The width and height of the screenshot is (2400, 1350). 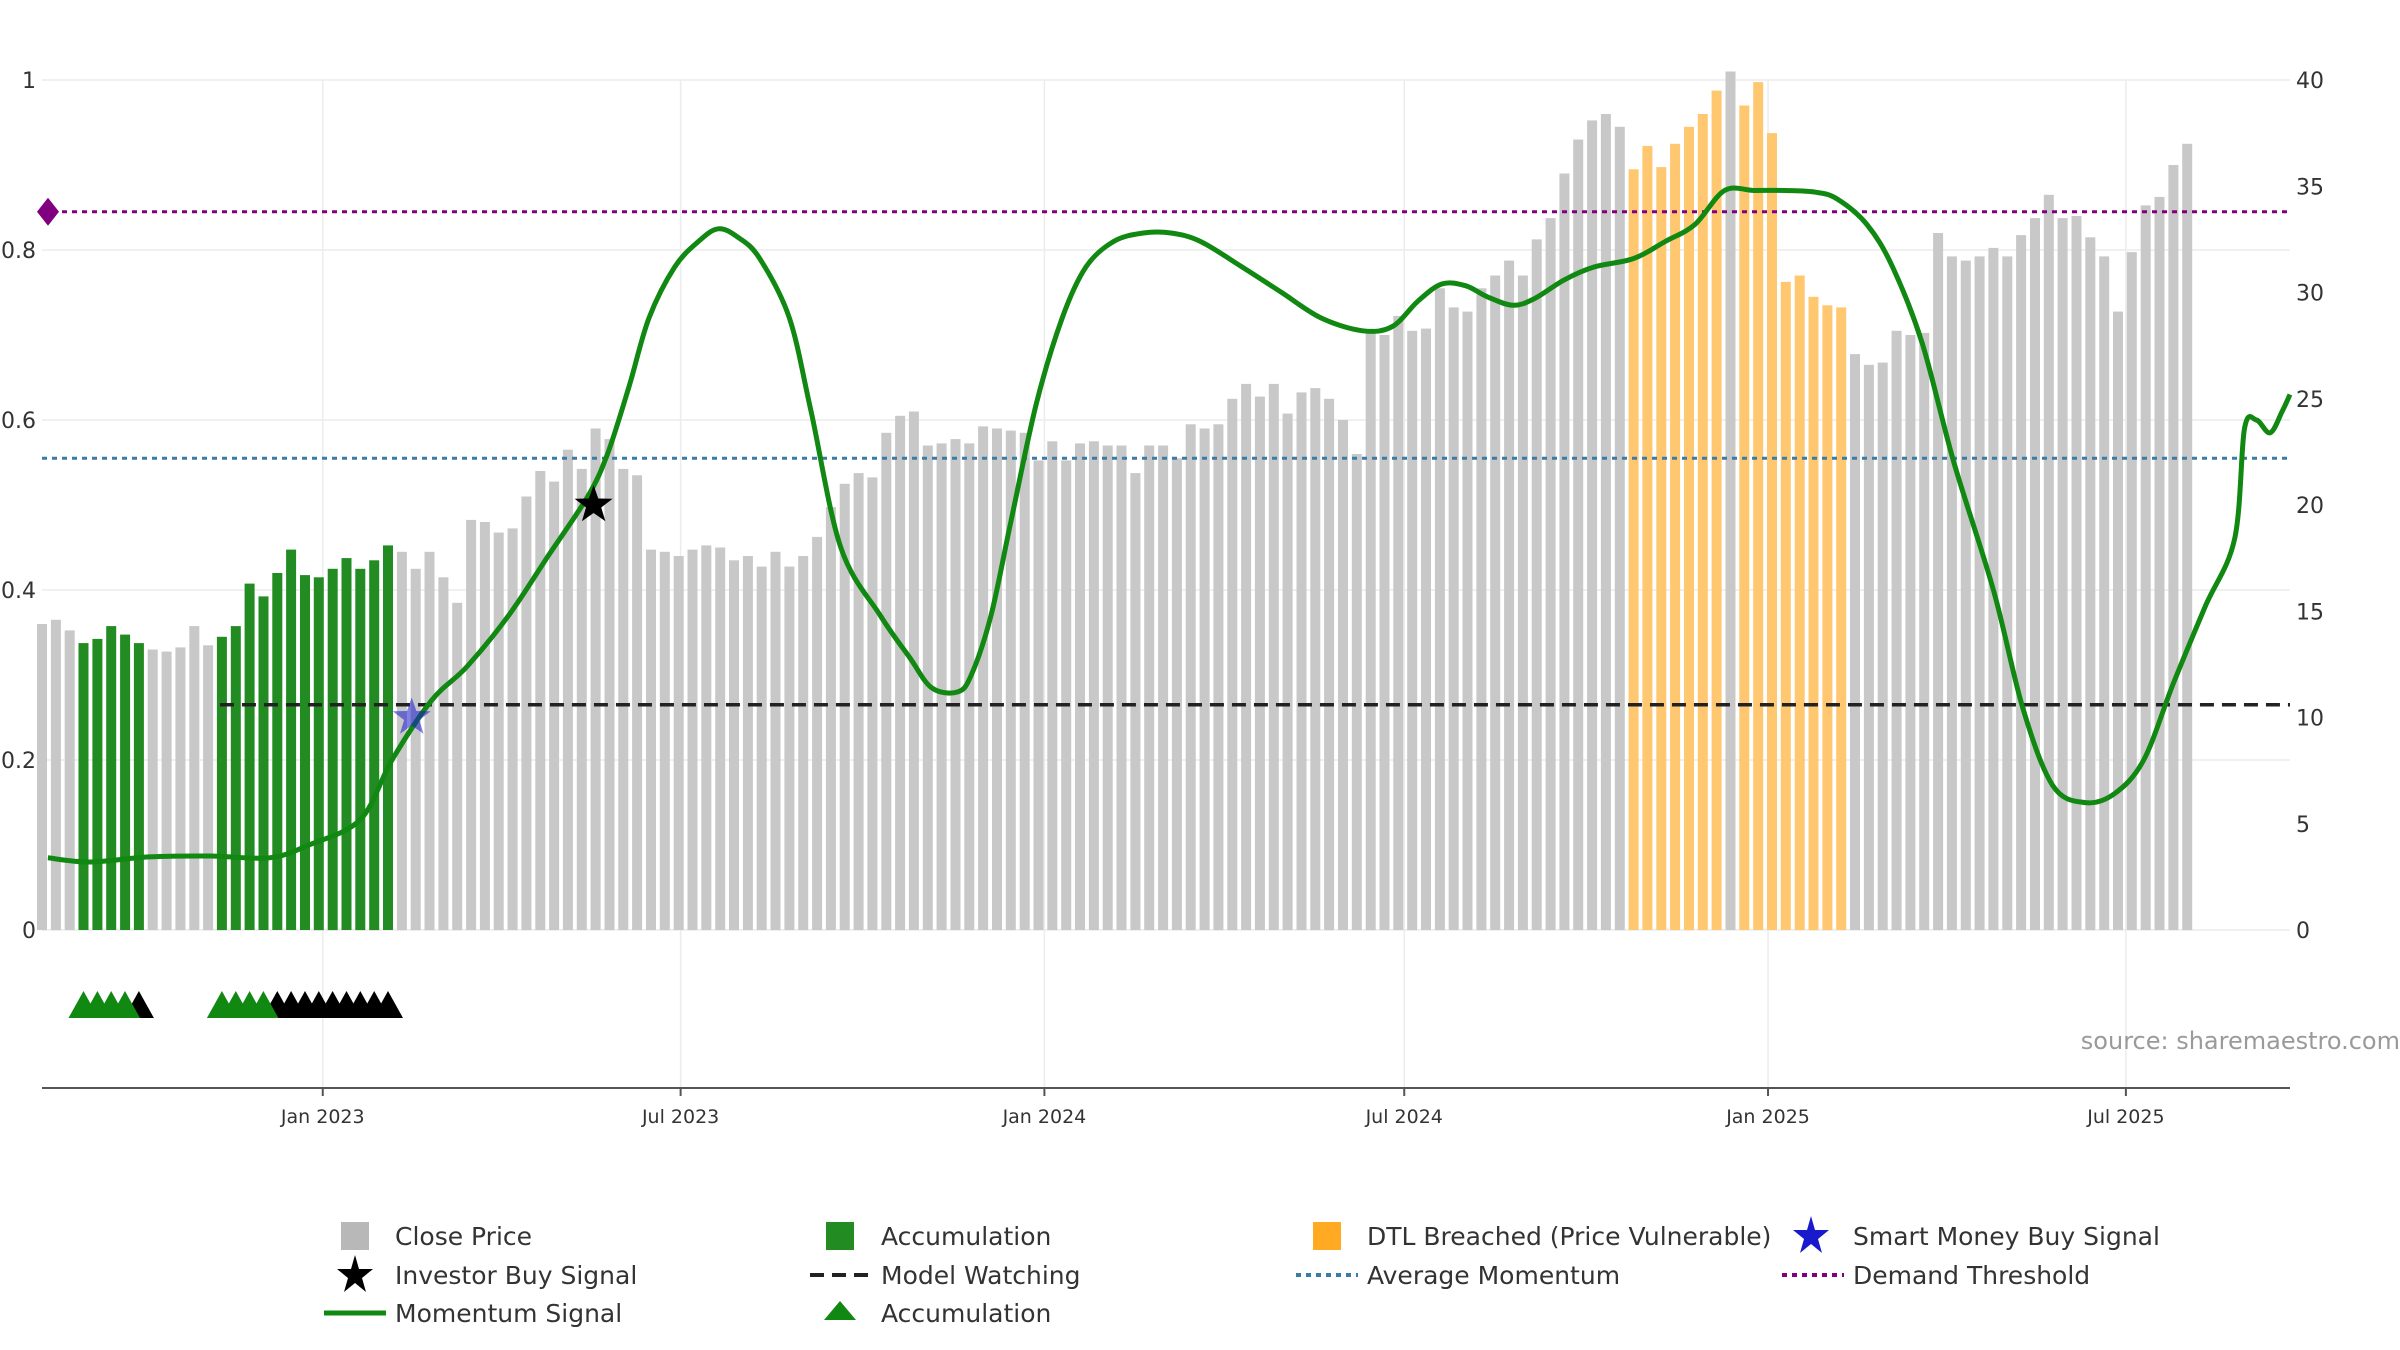 What do you see at coordinates (340, 751) in the screenshot?
I see `signal-markers` at bounding box center [340, 751].